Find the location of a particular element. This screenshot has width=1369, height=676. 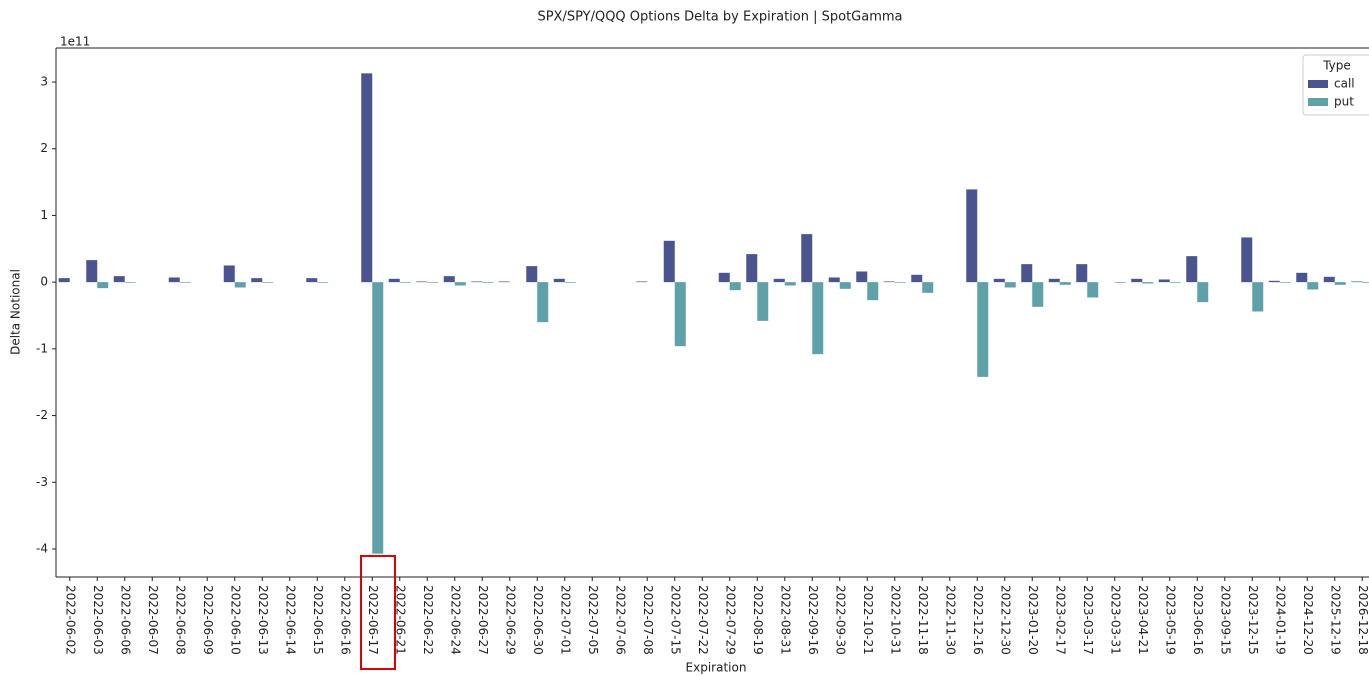

y-tick-label: -1 is located at coordinates (42, 348).